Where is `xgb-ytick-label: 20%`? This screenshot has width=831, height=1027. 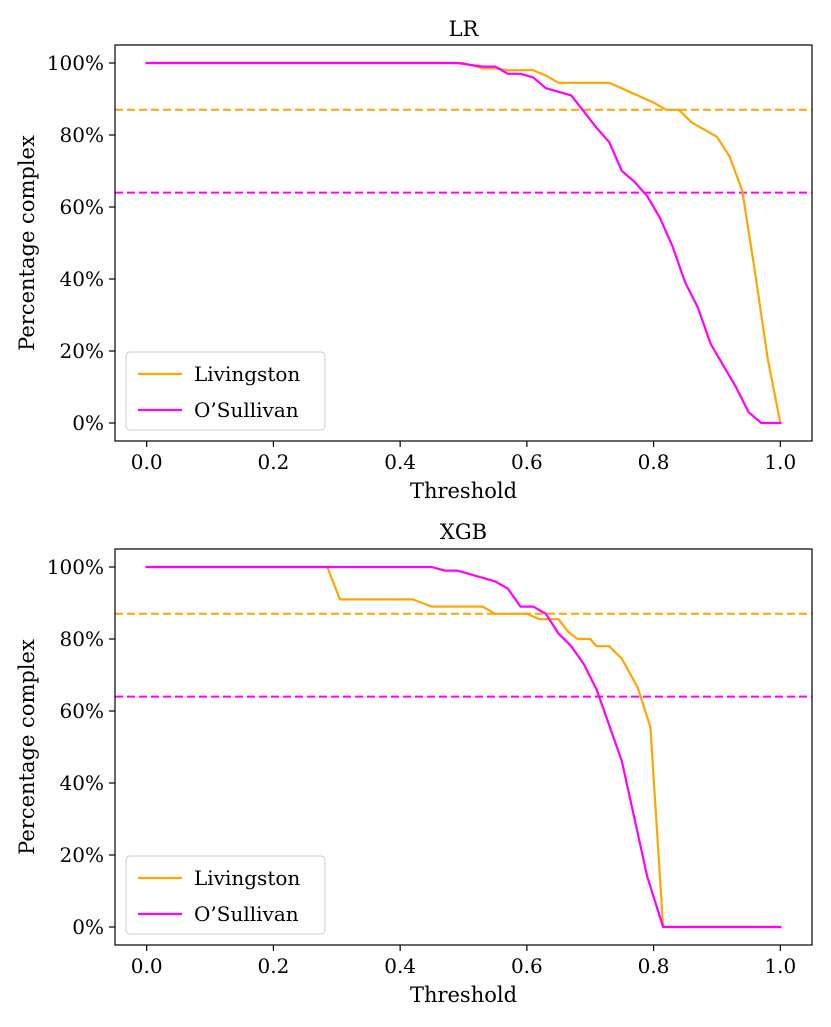 xgb-ytick-label: 20% is located at coordinates (82, 855).